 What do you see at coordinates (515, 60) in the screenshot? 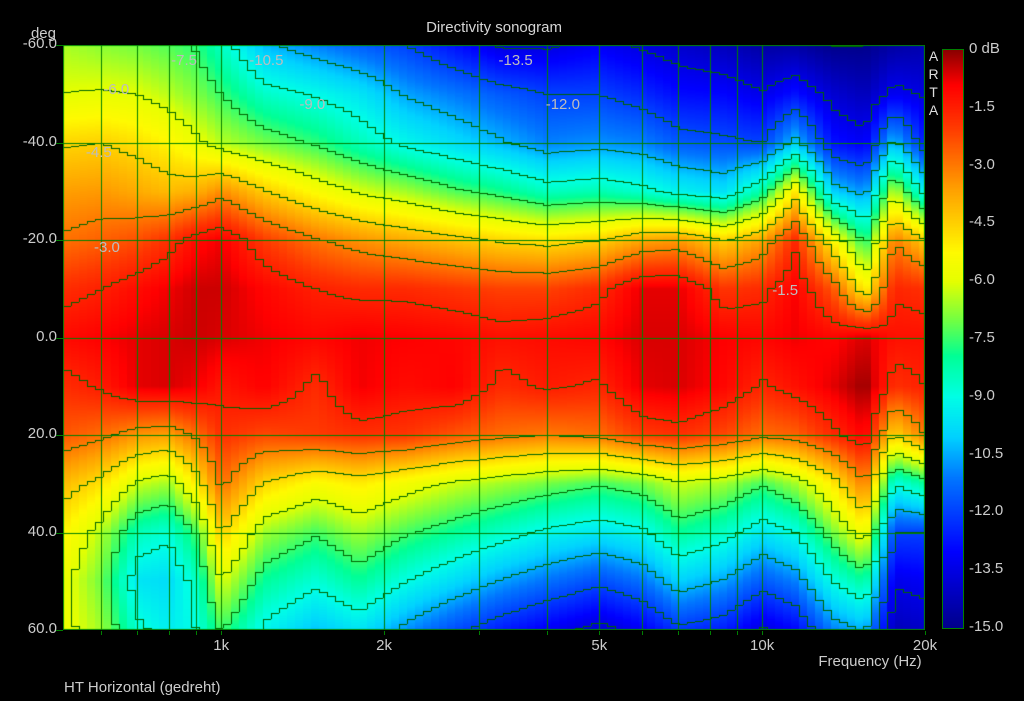
I see `contour-label: -13.5` at bounding box center [515, 60].